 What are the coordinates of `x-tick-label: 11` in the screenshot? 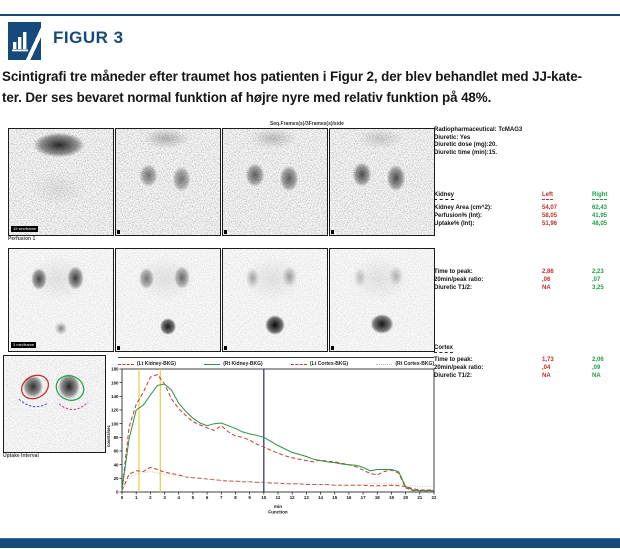 It's located at (278, 497).